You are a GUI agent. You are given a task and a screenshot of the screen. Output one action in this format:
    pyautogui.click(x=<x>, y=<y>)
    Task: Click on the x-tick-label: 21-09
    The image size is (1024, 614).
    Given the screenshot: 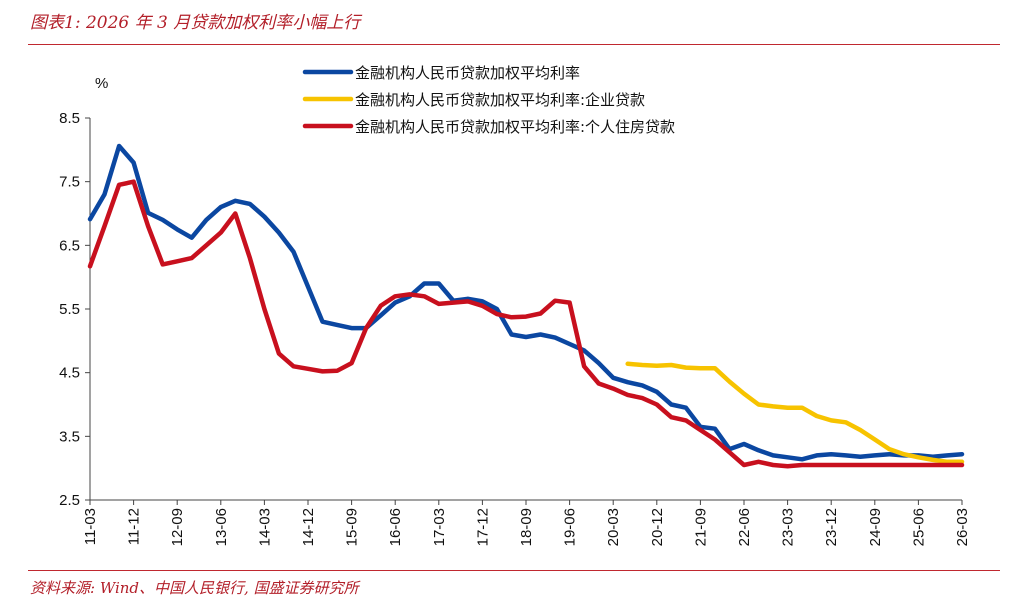 What is the action you would take?
    pyautogui.click(x=700, y=527)
    